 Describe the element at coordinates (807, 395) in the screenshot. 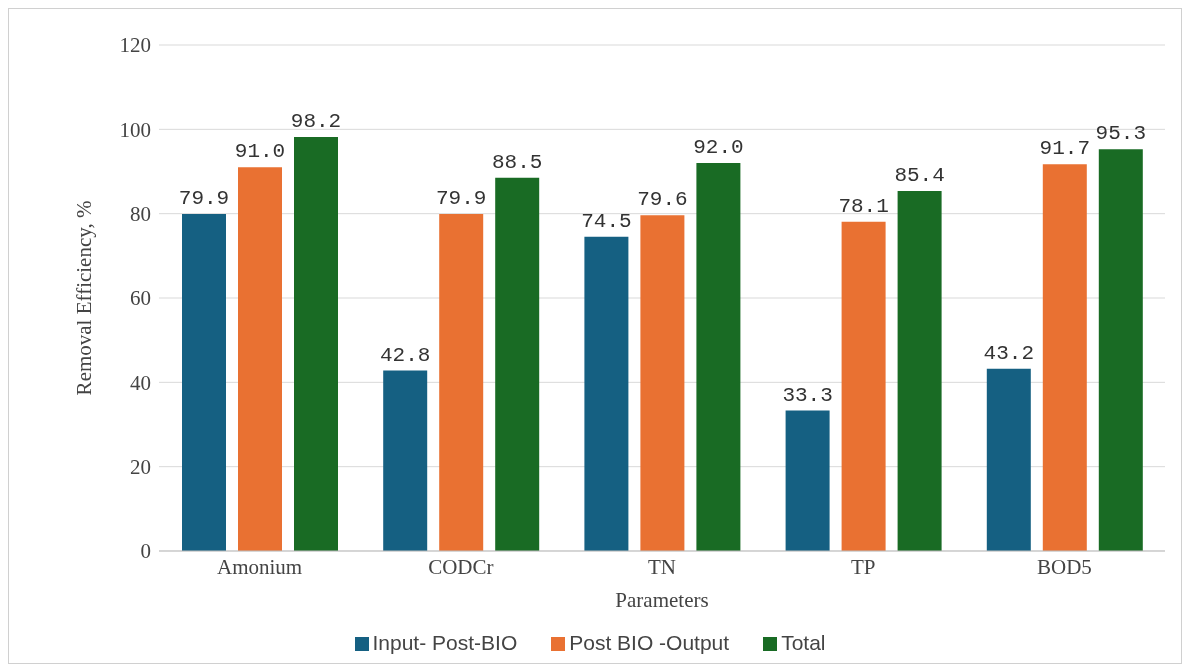

I see `data-label: 33.3` at that location.